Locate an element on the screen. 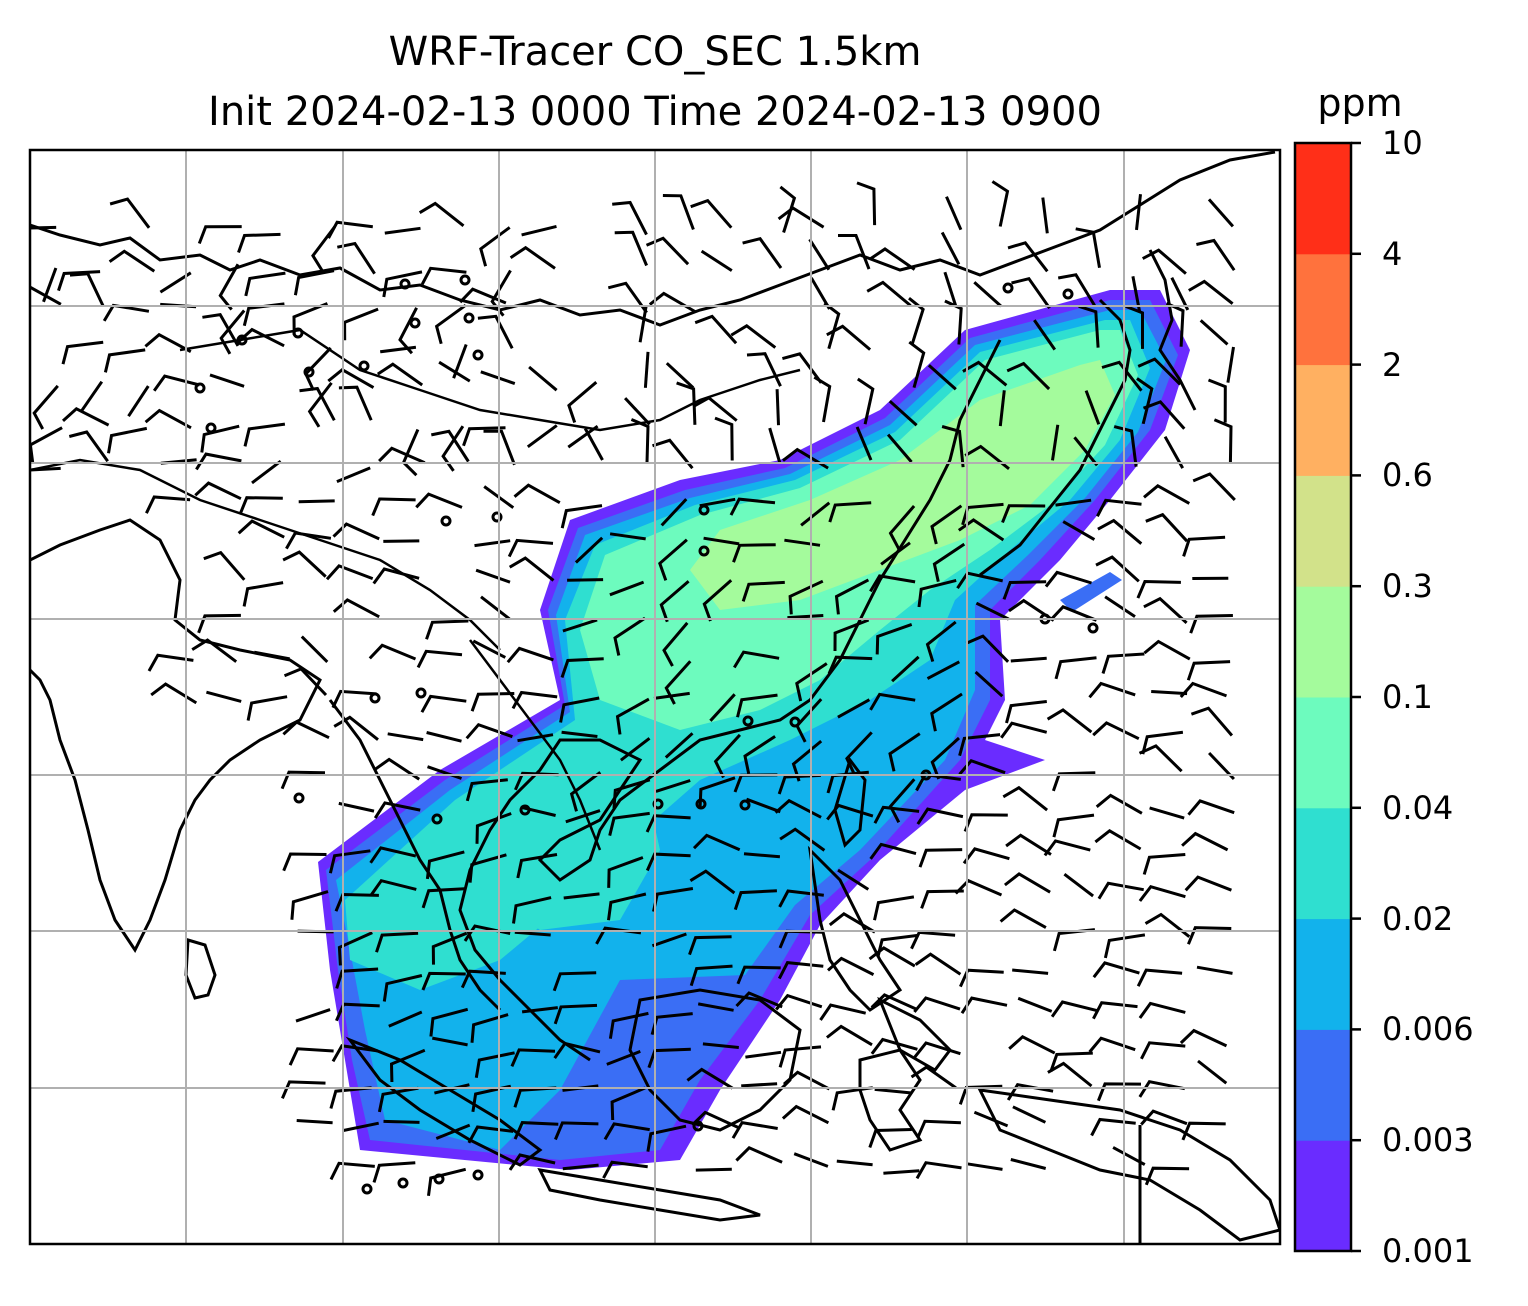 Image resolution: width=1528 pixels, height=1306 pixels. coastline-china-north is located at coordinates (653, 238).